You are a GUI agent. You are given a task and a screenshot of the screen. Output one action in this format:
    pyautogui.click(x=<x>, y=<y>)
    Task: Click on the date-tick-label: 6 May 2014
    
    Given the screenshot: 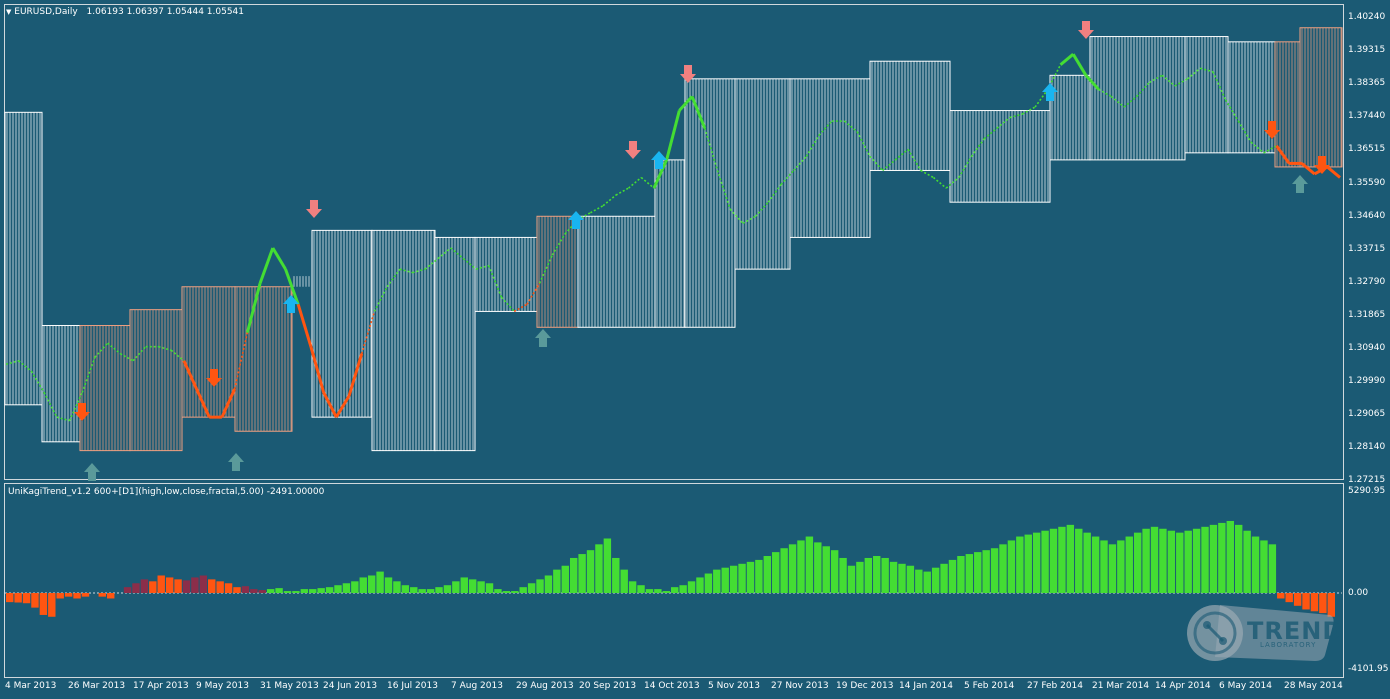 What is the action you would take?
    pyautogui.click(x=1245, y=686)
    